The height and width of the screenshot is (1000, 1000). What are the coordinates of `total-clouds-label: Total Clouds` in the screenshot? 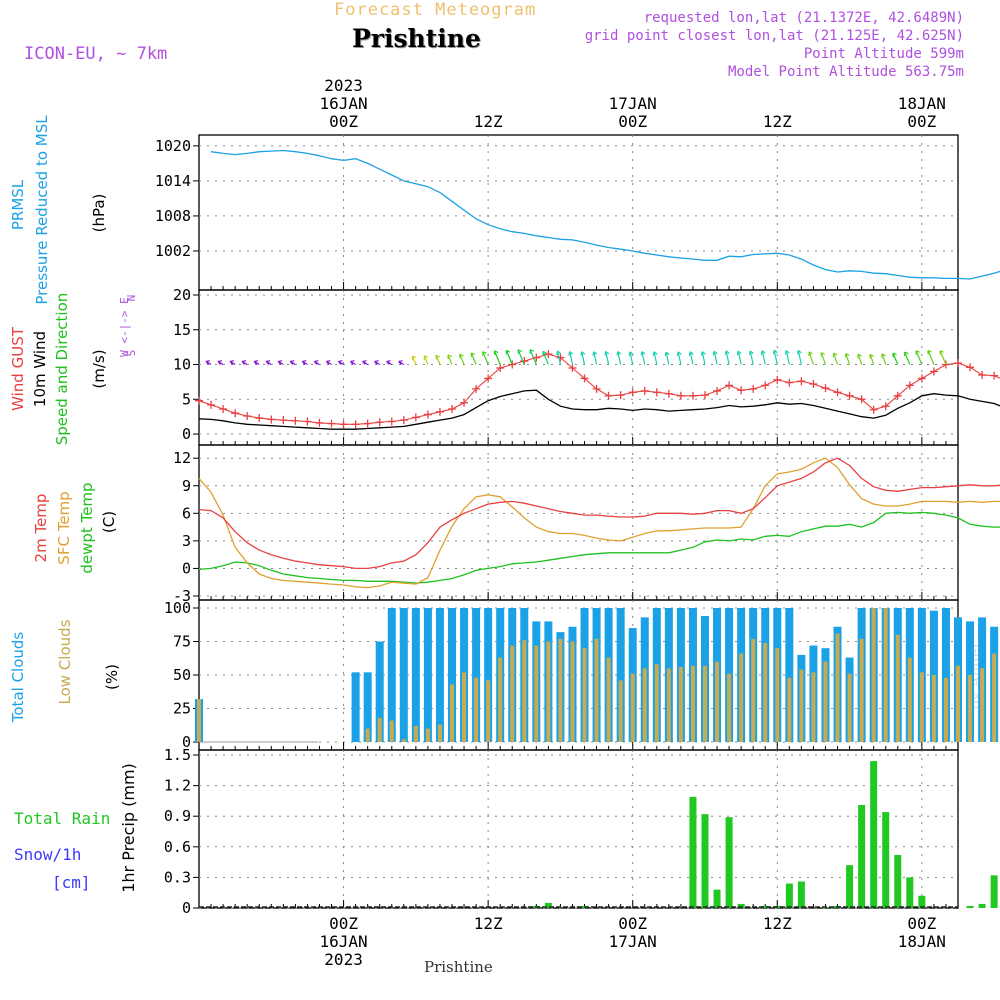 It's located at (18, 678).